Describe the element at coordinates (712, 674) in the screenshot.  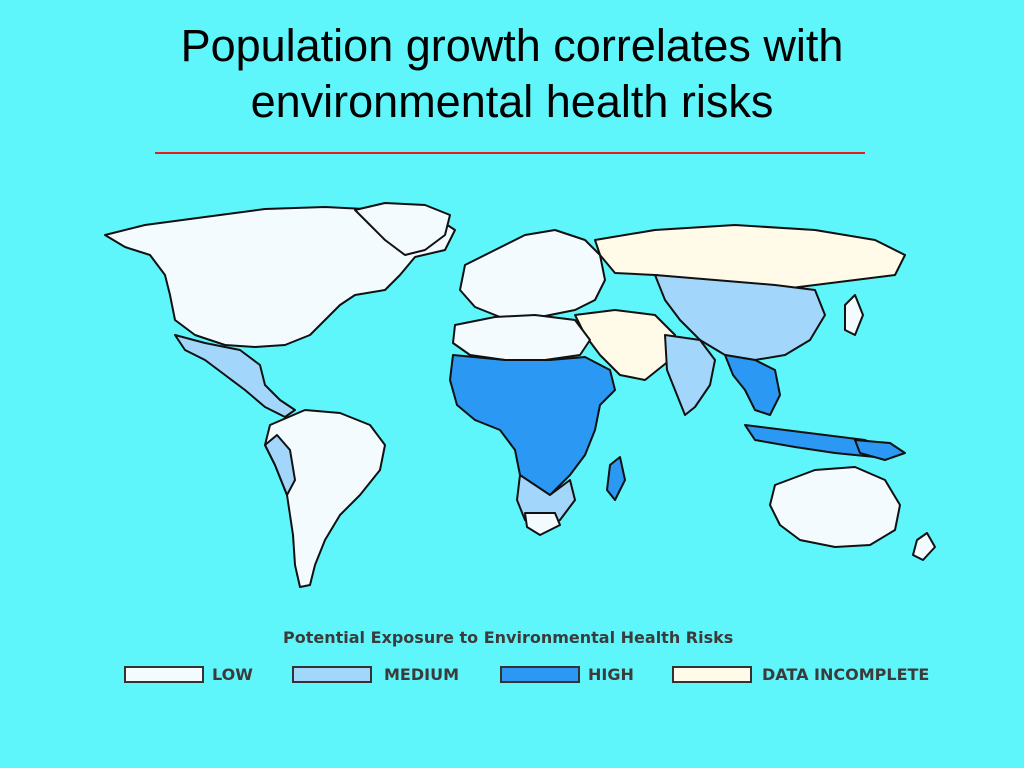
I see `legend-swatch-data-incomplete` at that location.